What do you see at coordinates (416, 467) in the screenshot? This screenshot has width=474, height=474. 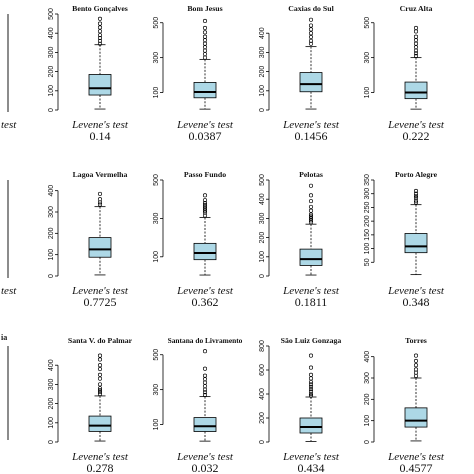 I see `p-value: 0.4577` at bounding box center [416, 467].